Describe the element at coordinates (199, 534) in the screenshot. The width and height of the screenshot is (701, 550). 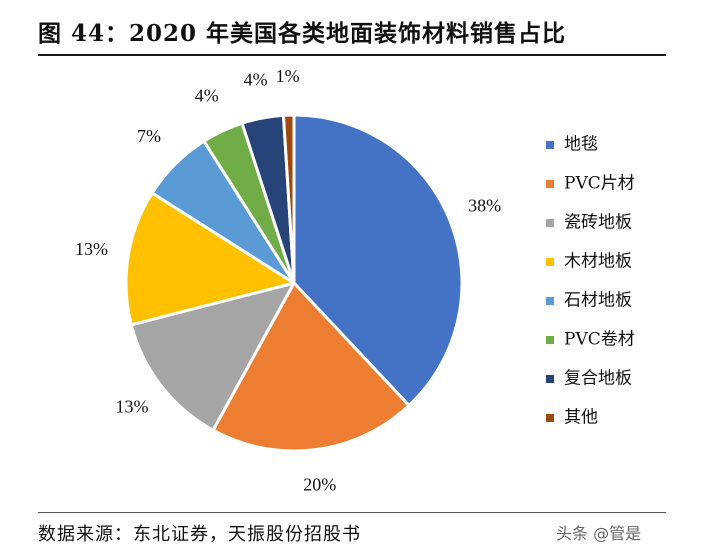
I see `source-note: 数据来源：东北证券，天振股份招股书` at that location.